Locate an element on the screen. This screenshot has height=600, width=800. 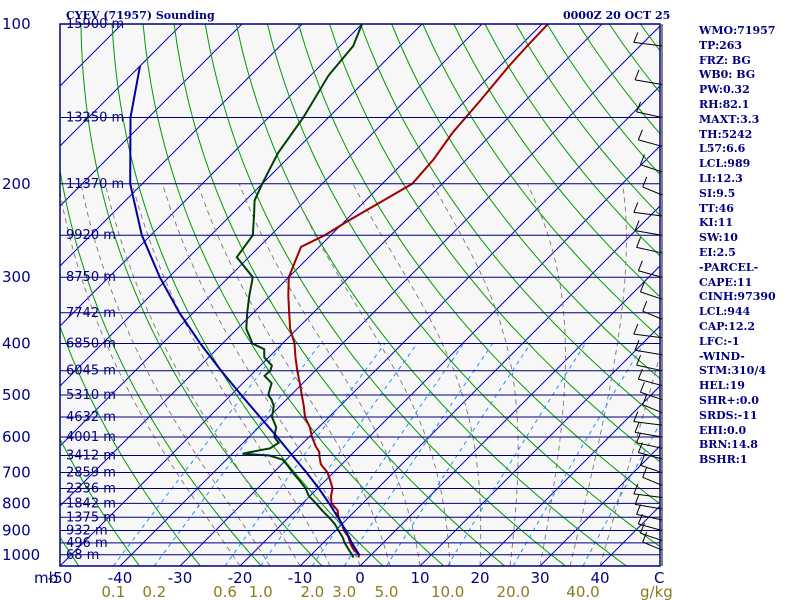
height-label: 3412 m is located at coordinates (91, 455).